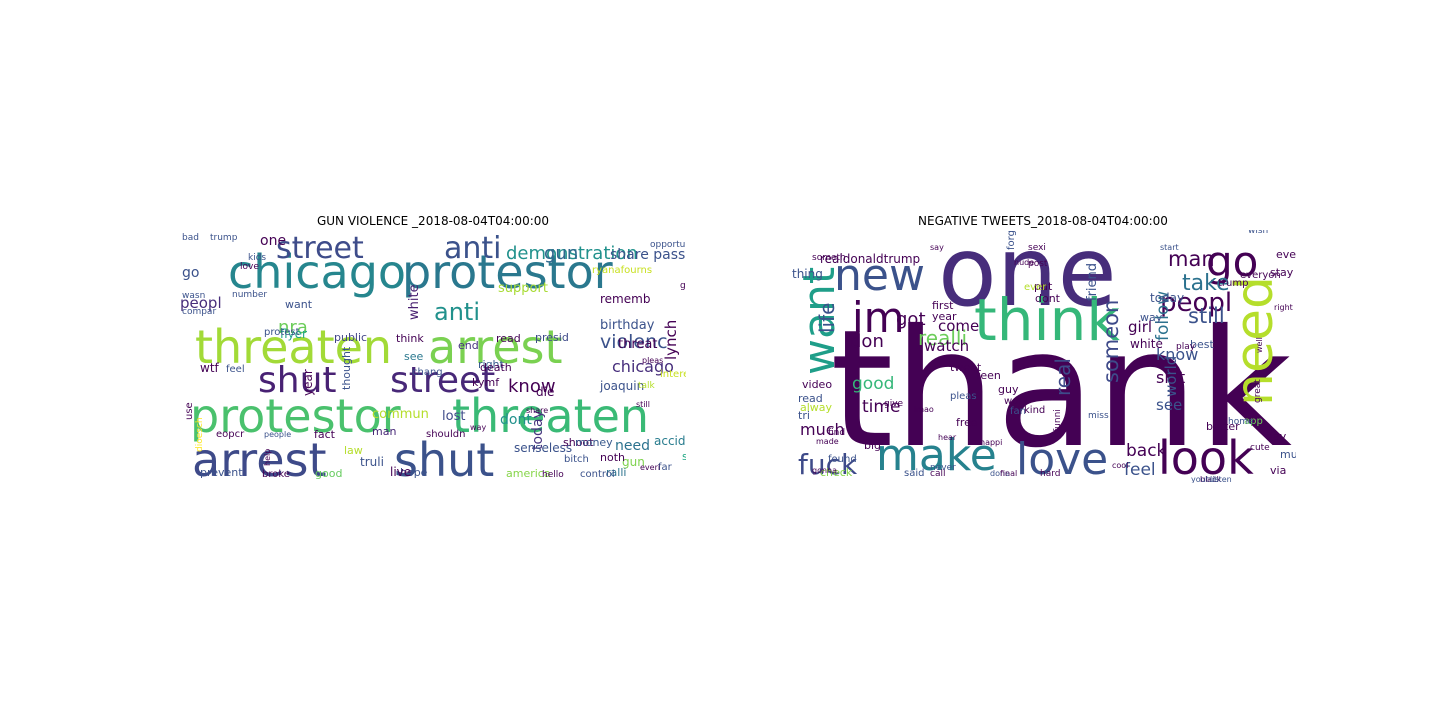 This screenshot has height=720, width=1440. I want to click on word-start: start, so click(1169, 247).